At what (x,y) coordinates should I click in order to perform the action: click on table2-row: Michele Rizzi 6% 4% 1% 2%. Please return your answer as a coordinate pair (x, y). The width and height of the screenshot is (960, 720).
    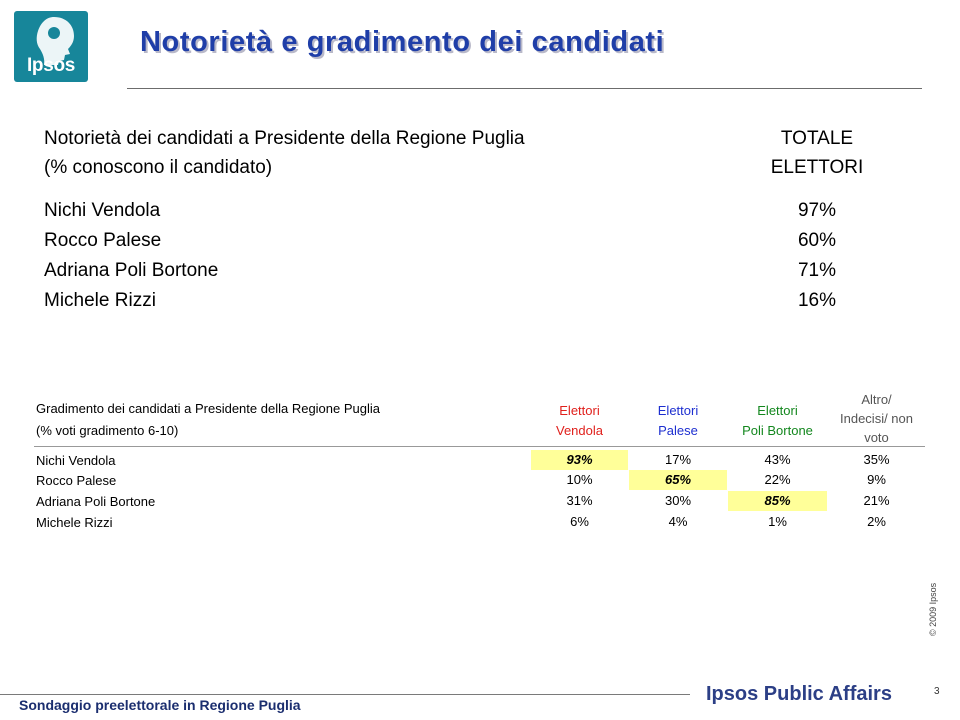
    Looking at the image, I should click on (480, 522).